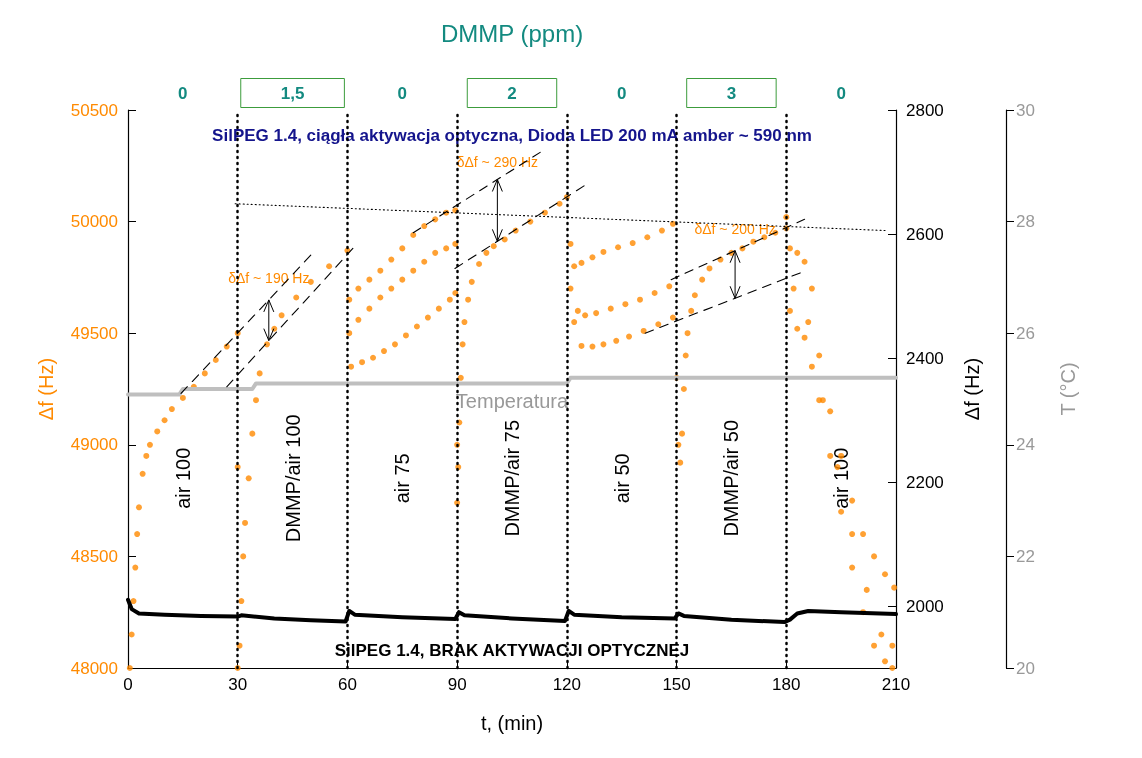 The height and width of the screenshot is (758, 1142). Describe the element at coordinates (269, 277) in the screenshot. I see `annotation: δΔf ~ 190 Hz` at that location.